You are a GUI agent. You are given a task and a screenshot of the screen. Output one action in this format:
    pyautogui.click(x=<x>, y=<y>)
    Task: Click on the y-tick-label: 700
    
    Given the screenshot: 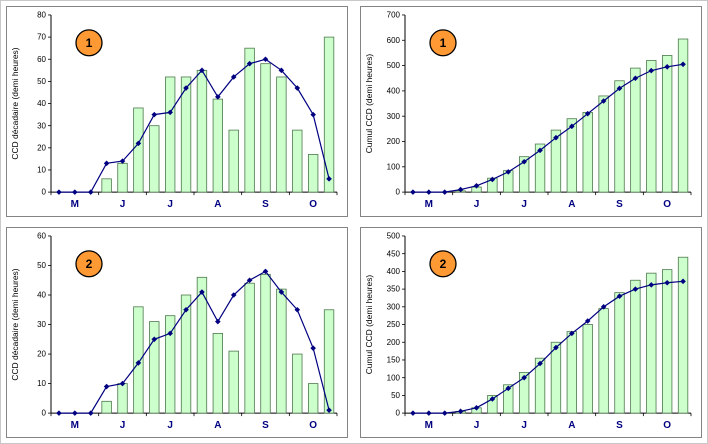 What is the action you would take?
    pyautogui.click(x=394, y=15)
    